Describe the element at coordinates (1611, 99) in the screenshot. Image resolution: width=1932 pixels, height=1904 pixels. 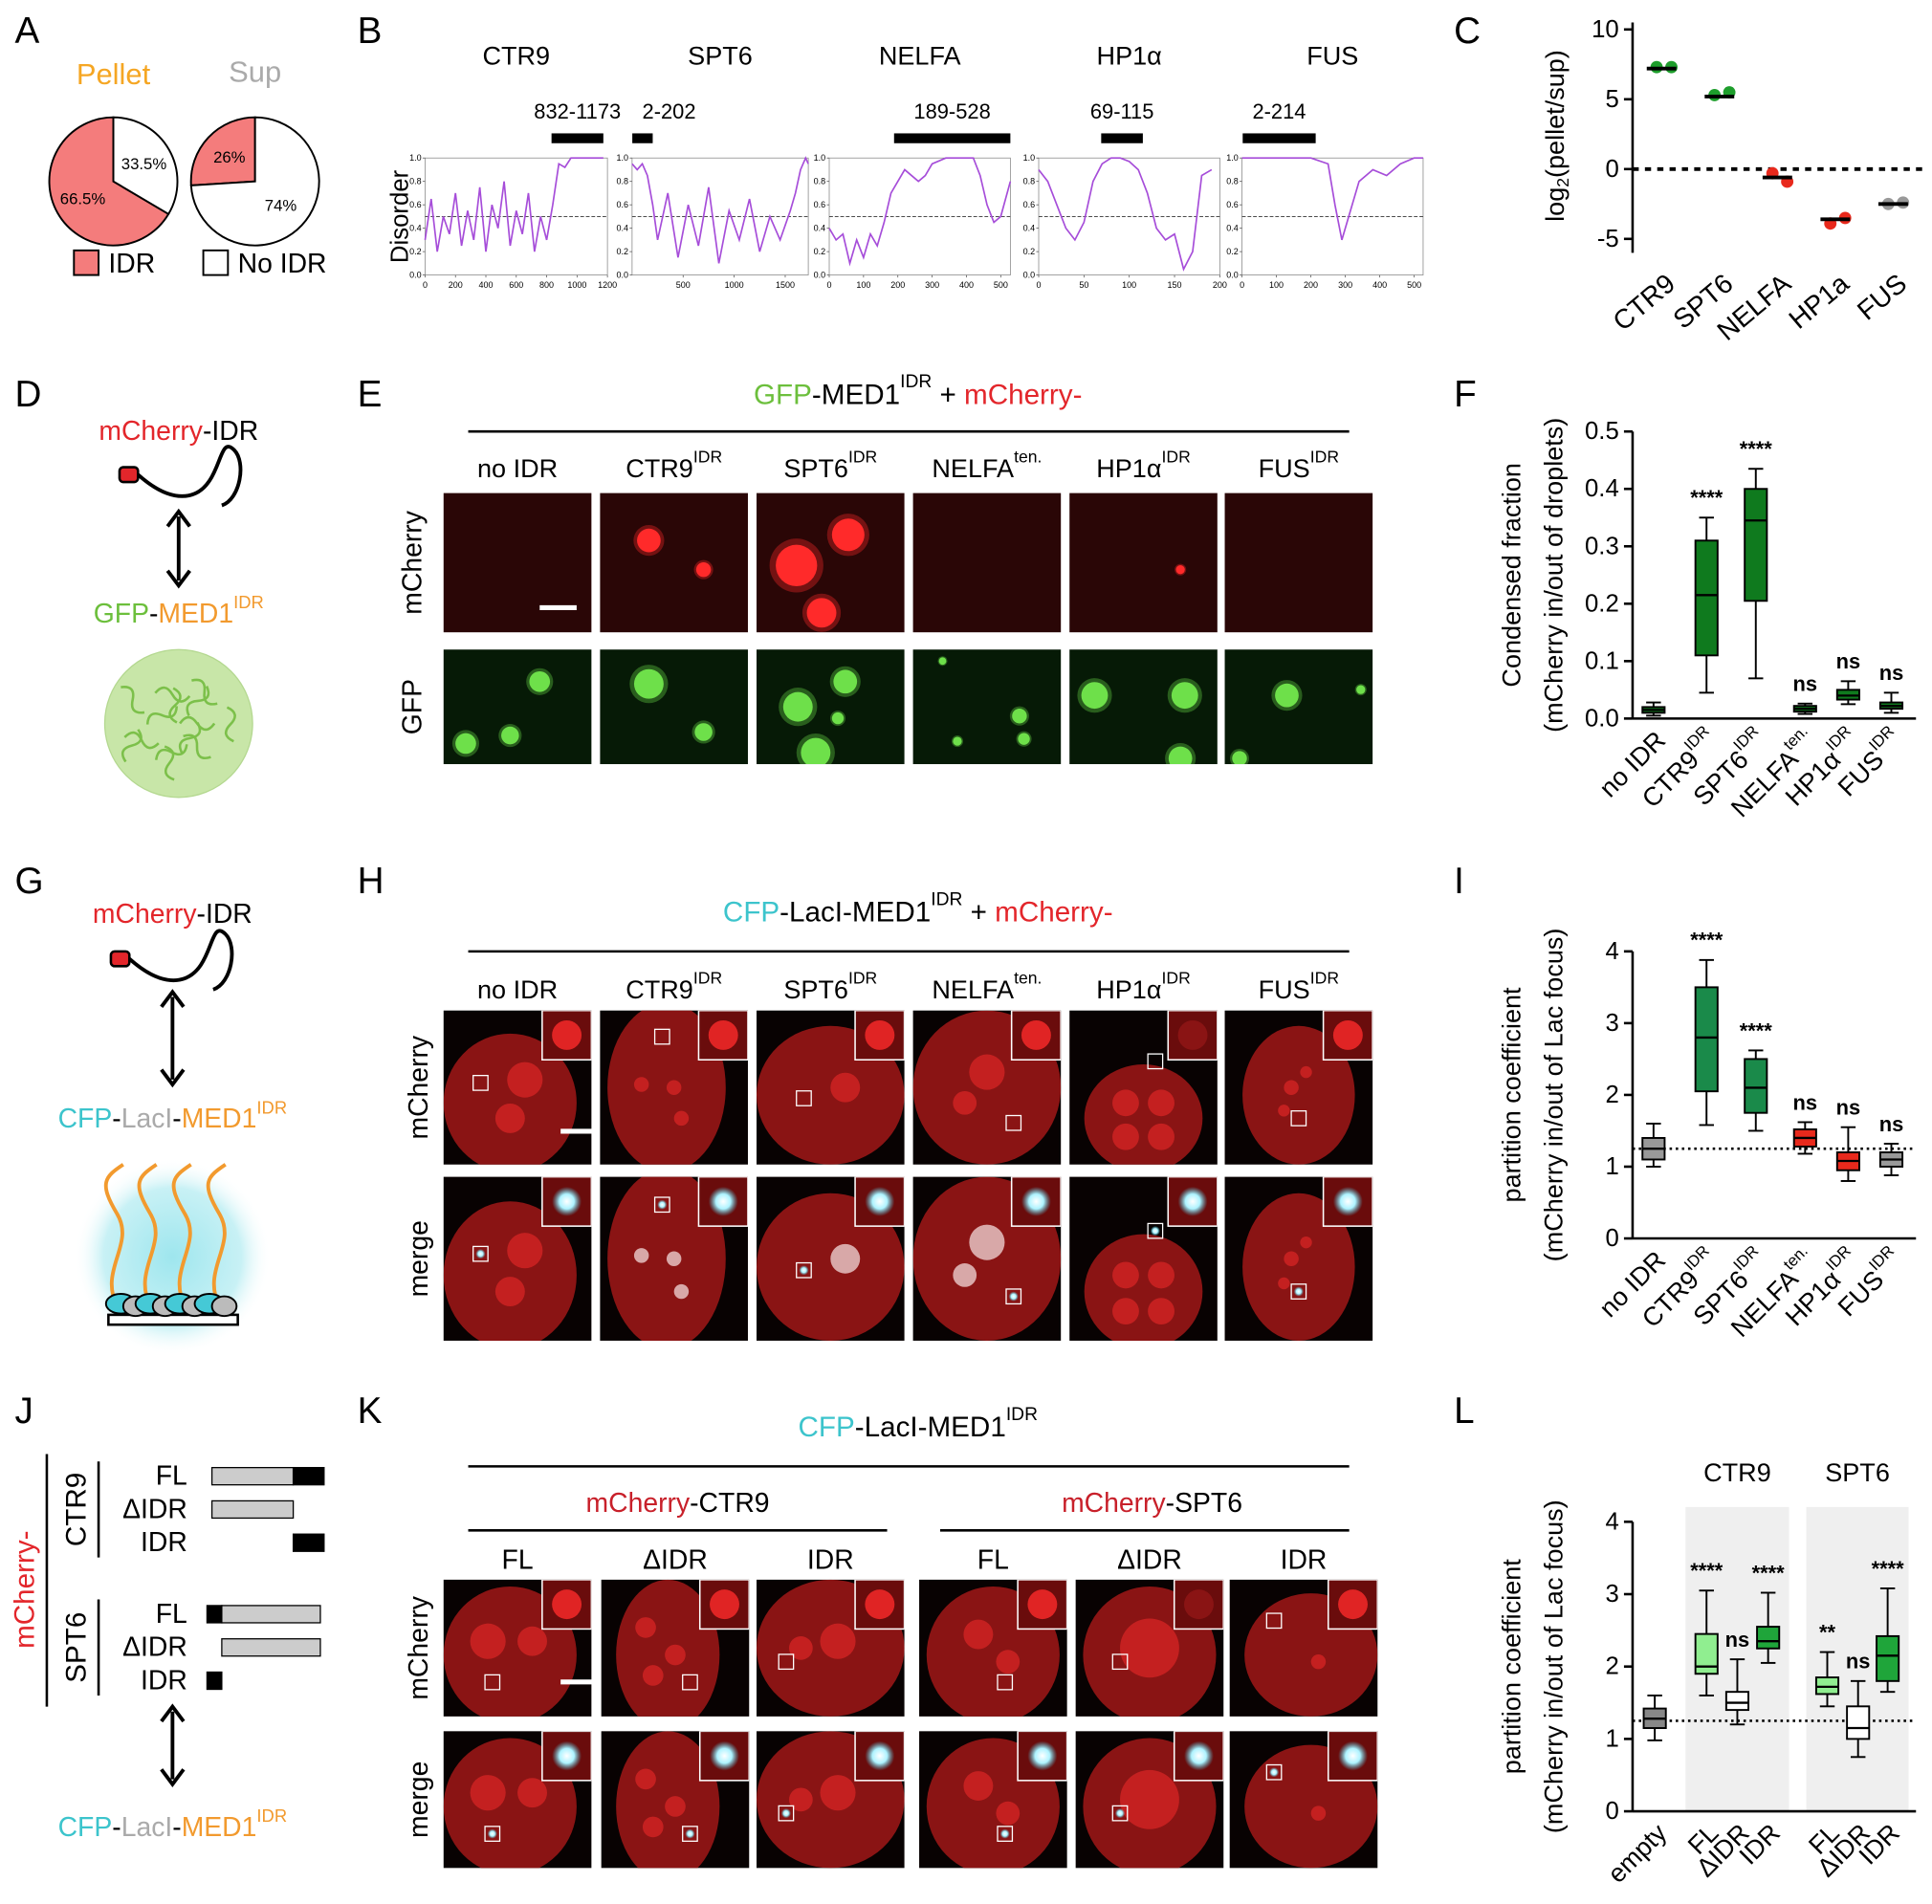
I see `y-tick-label: 5` at that location.